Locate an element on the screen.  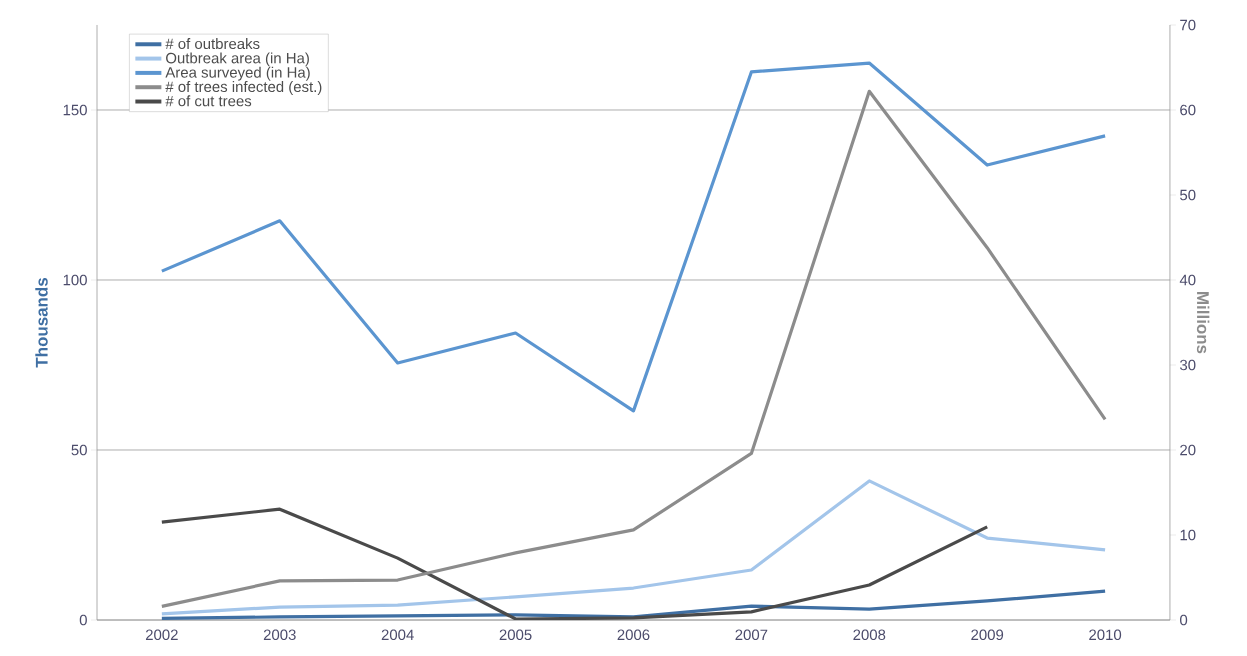
y-tick-label: 150 is located at coordinates (75, 110).